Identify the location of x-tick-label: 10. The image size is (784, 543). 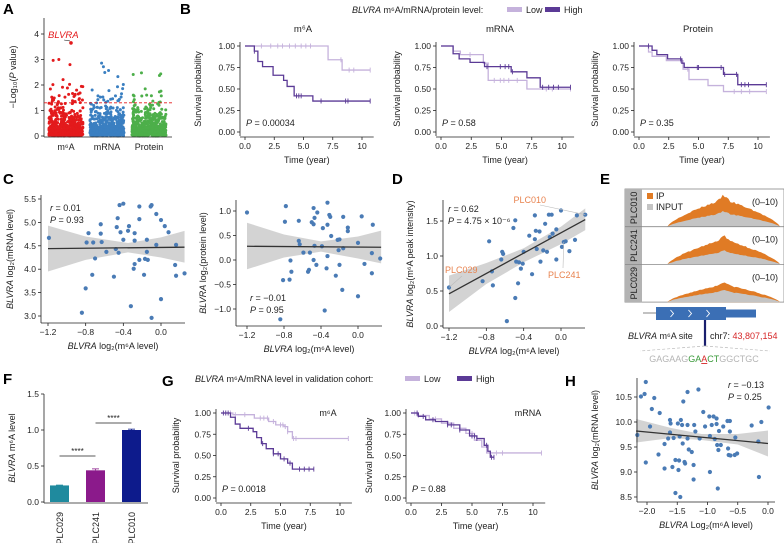
(340, 512).